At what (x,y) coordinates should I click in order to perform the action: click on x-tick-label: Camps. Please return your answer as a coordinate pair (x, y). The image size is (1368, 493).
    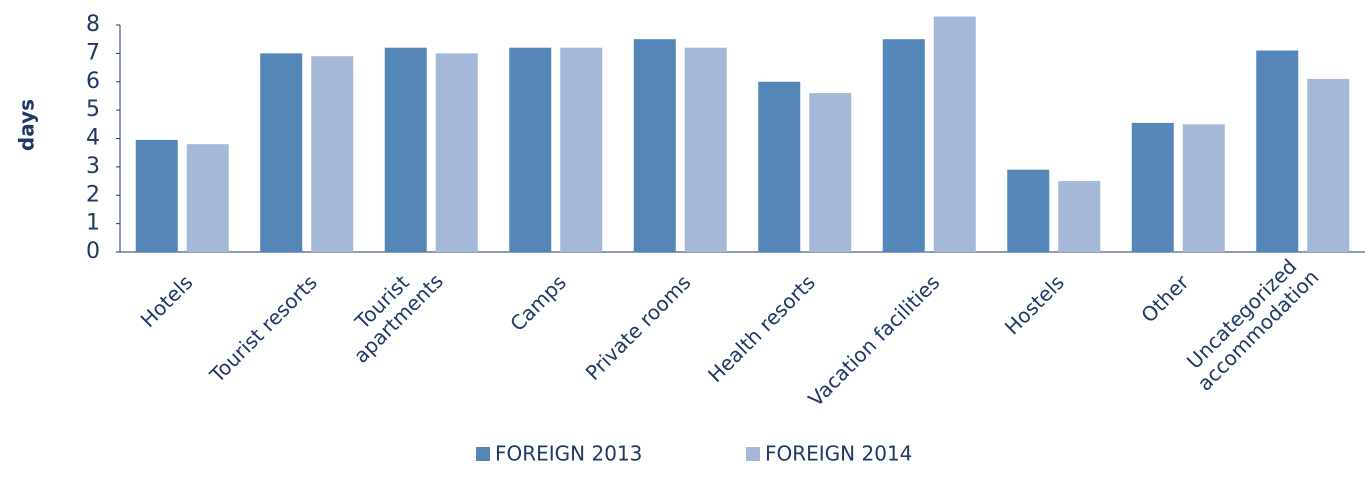
    Looking at the image, I should click on (538, 303).